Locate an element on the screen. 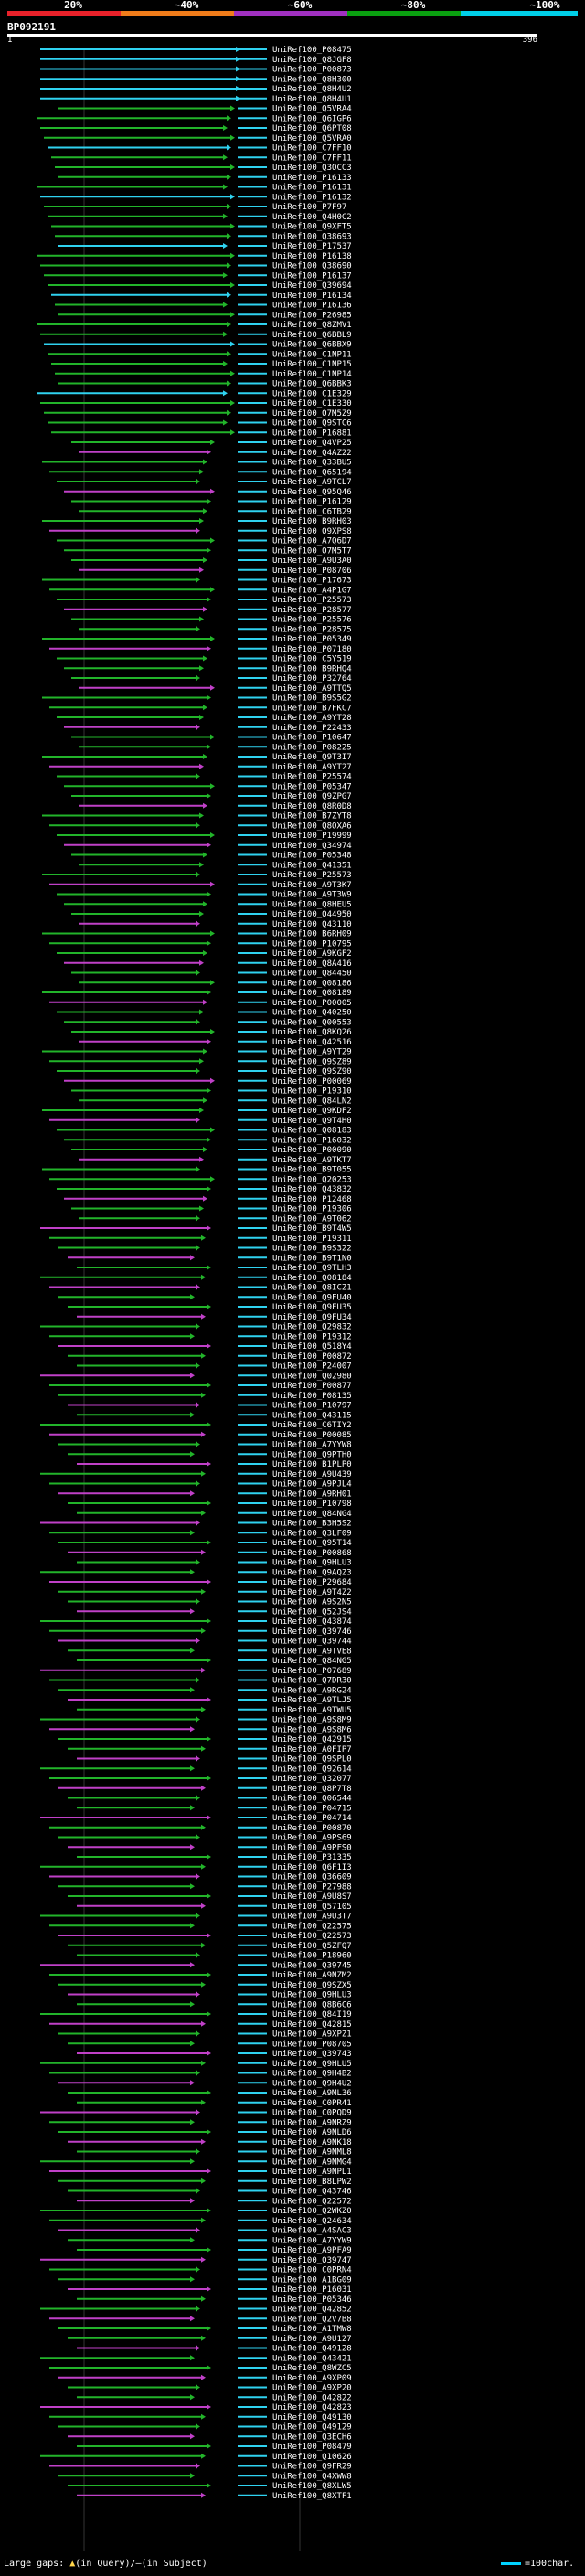 The image size is (585, 2576). hit-label: UniRef100_B3H5S2 is located at coordinates (312, 1524).